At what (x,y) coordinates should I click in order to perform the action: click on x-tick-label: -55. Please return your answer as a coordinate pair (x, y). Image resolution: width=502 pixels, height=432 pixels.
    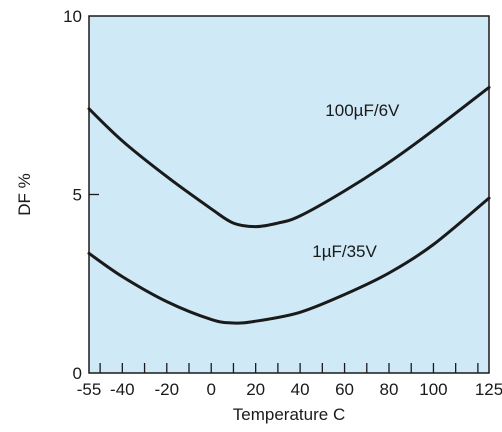
    Looking at the image, I should click on (89, 389).